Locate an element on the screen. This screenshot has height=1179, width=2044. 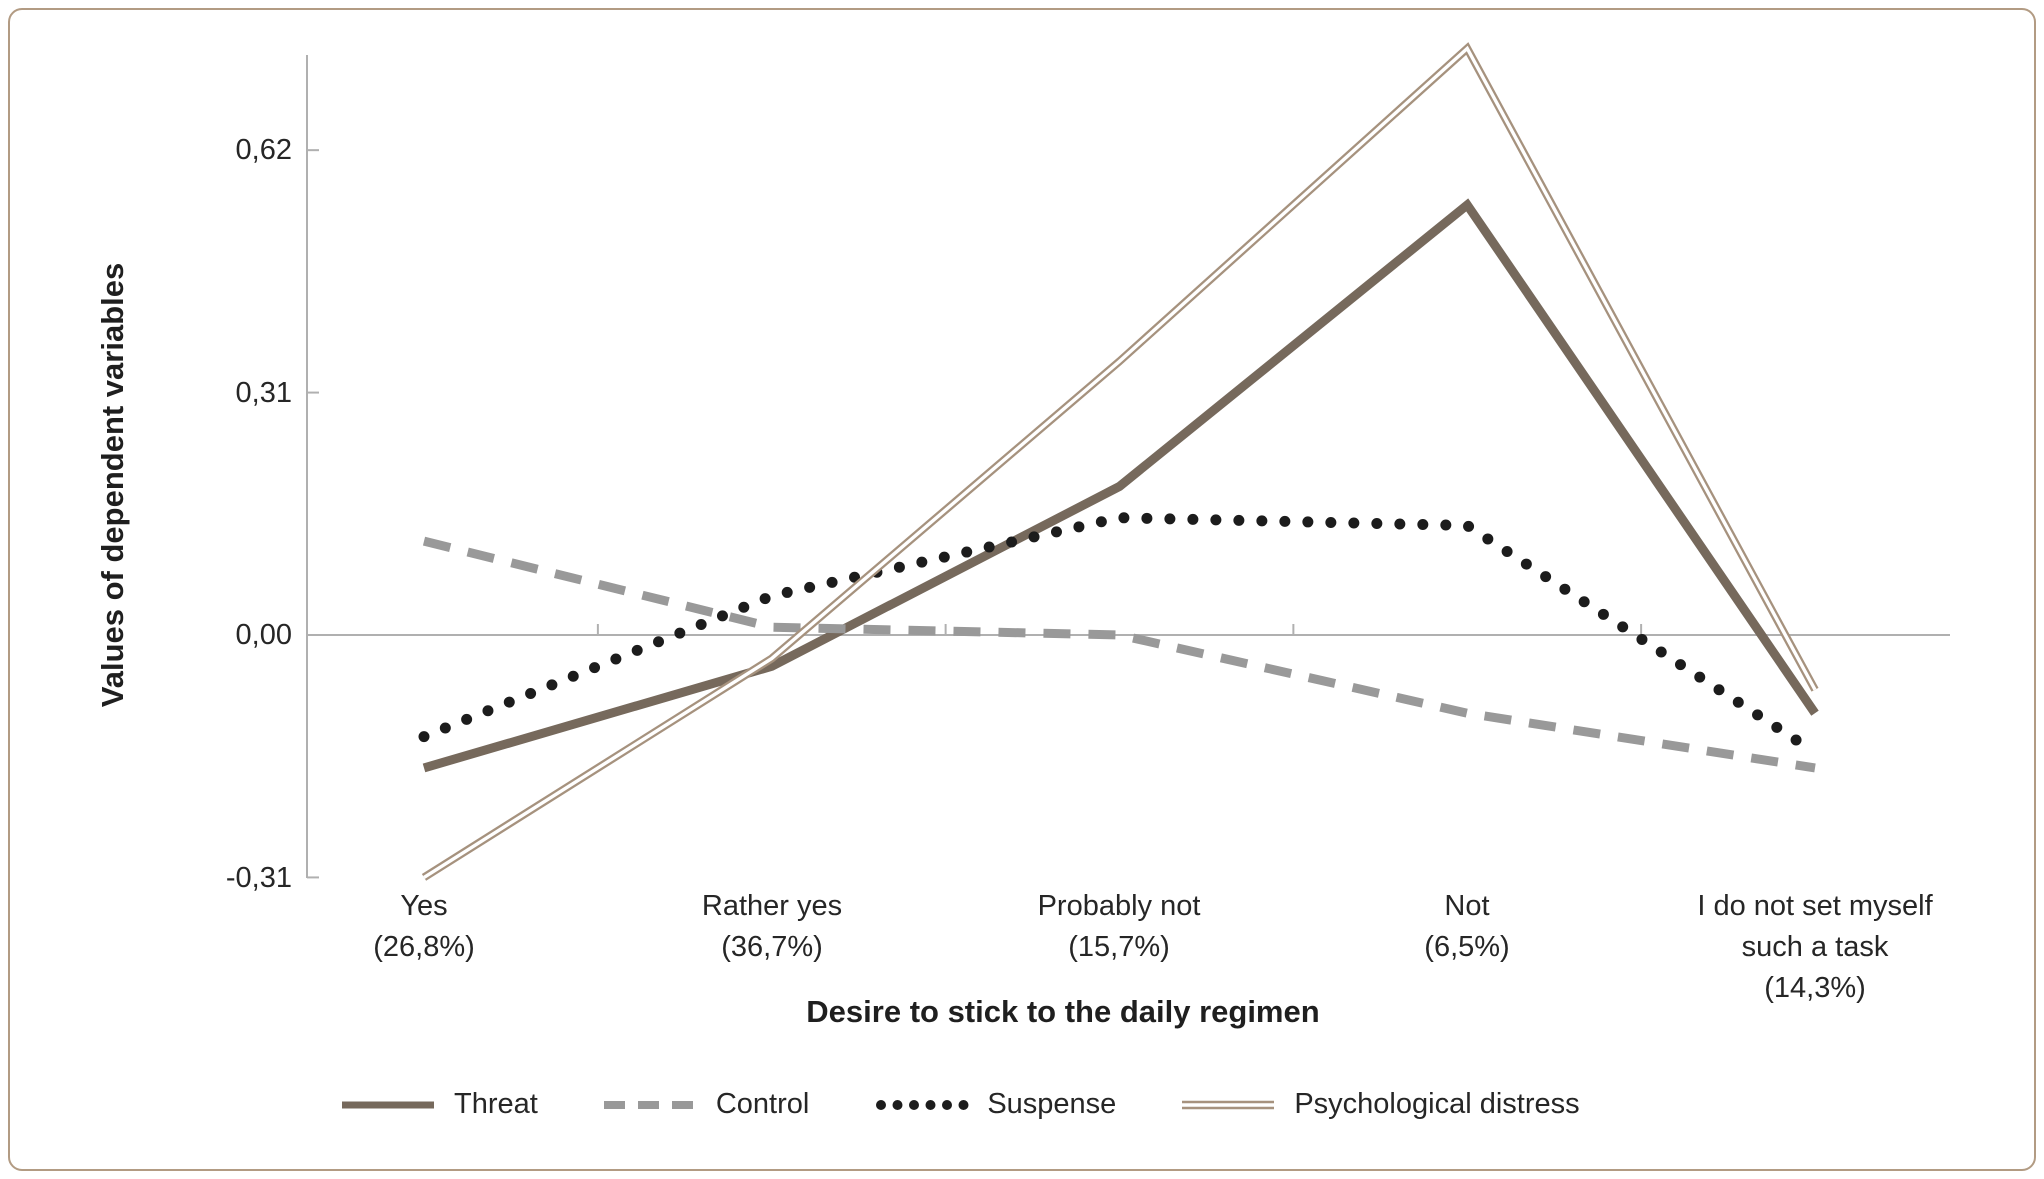
legend-item-psychological-distress: Psychological distress is located at coordinates (1380, 1104).